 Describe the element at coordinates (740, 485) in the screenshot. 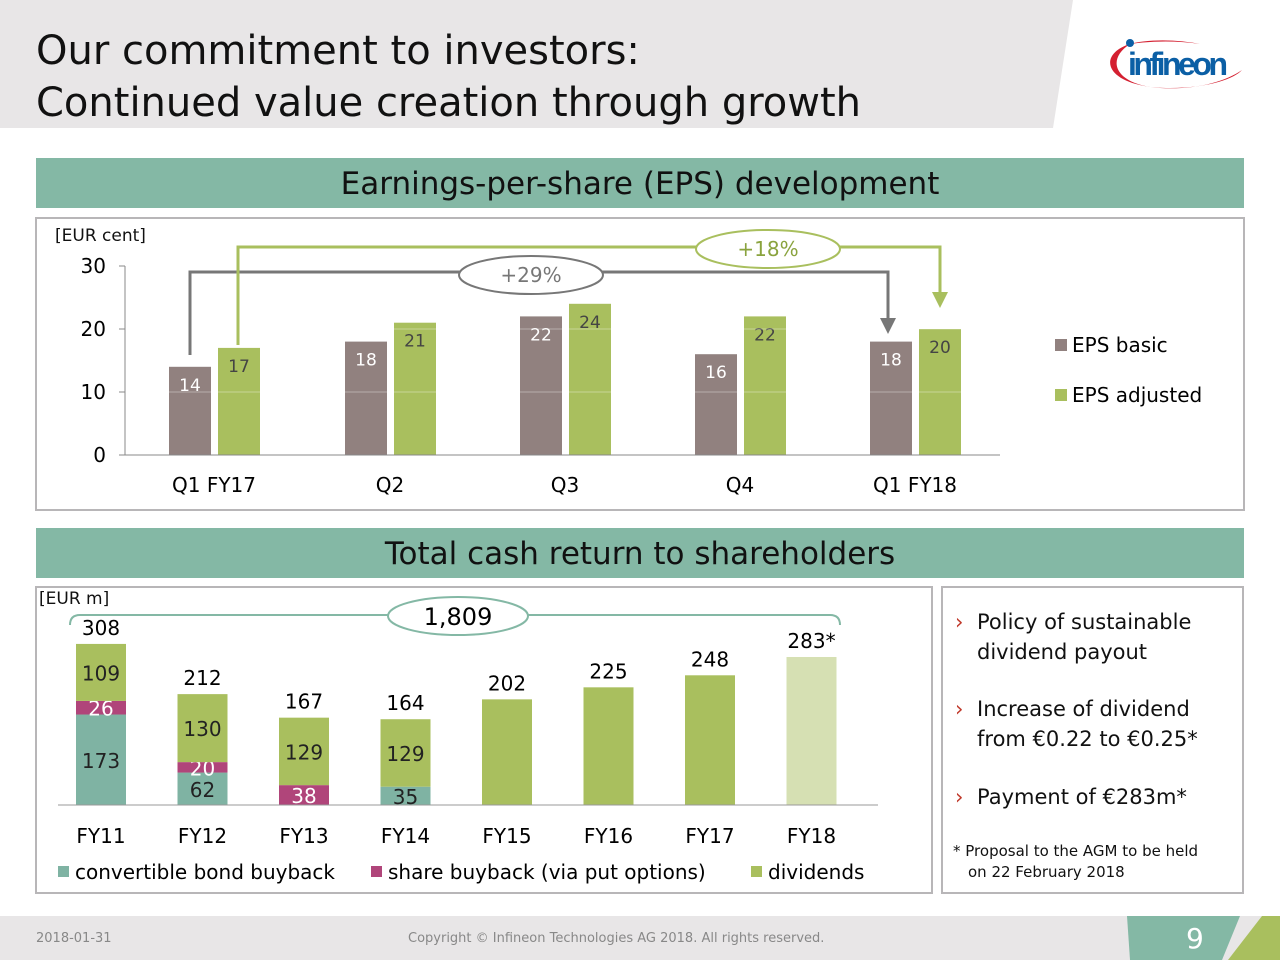

I see `x-tick-label: Q4` at that location.